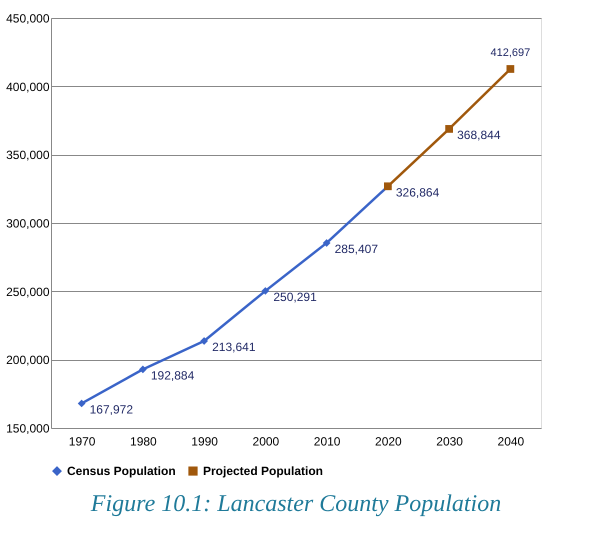 This screenshot has height=556, width=596. What do you see at coordinates (510, 52) in the screenshot?
I see `data-label: 412,697` at bounding box center [510, 52].